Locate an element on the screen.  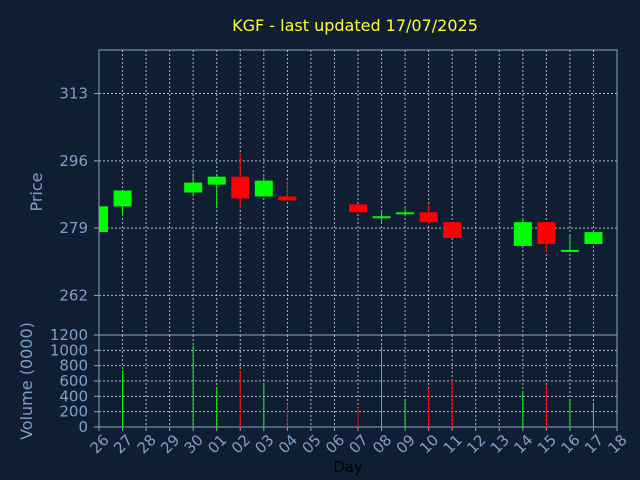
volume-tick-label: 200 is located at coordinates (73, 412).